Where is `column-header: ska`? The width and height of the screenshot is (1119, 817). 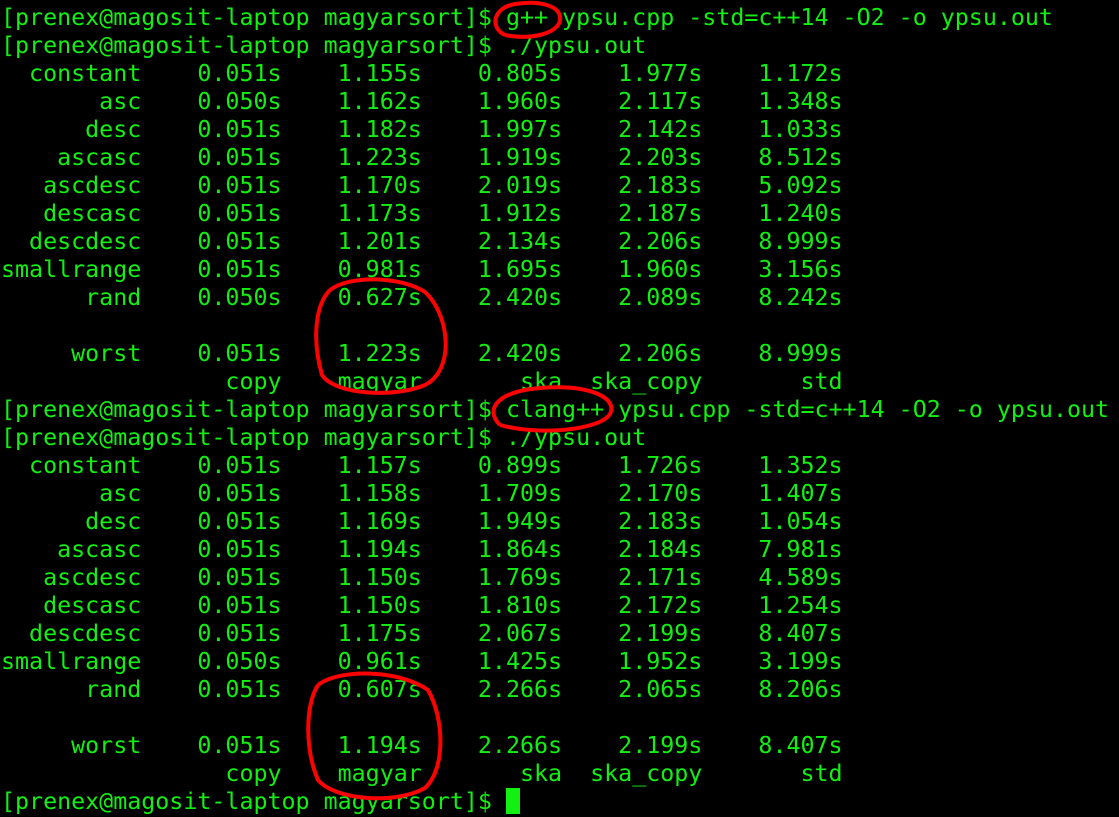 column-header: ska is located at coordinates (492, 773).